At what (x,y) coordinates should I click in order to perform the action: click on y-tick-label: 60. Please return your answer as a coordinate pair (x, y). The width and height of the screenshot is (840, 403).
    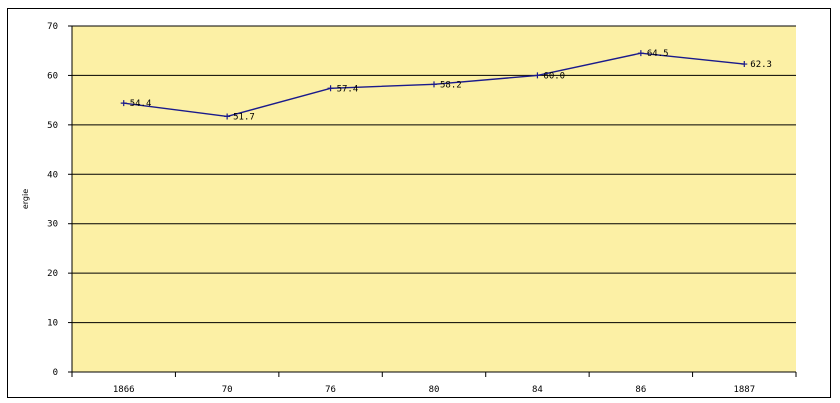
    Looking at the image, I should click on (52, 76).